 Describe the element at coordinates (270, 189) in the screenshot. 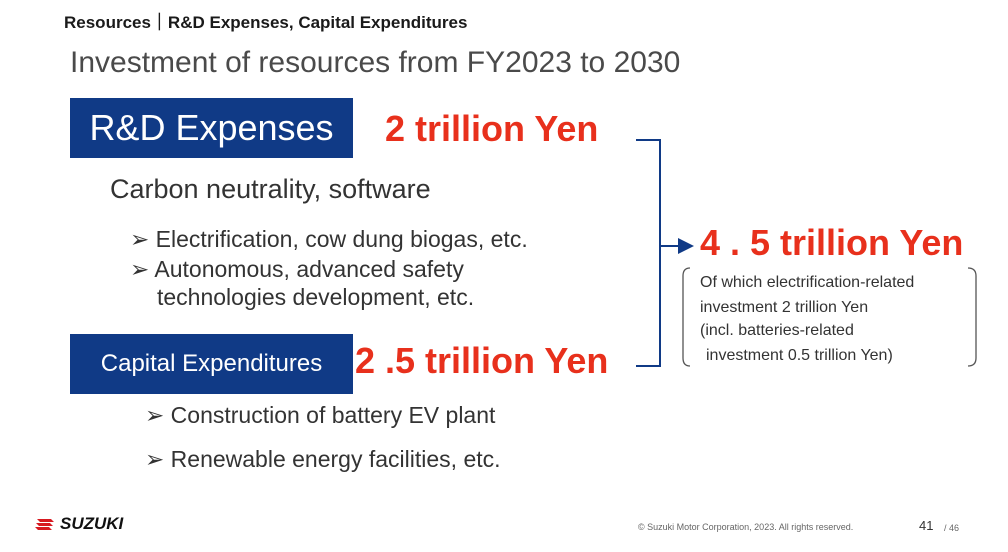

I see `rd-focus-text: Carbon neutrality, software` at that location.